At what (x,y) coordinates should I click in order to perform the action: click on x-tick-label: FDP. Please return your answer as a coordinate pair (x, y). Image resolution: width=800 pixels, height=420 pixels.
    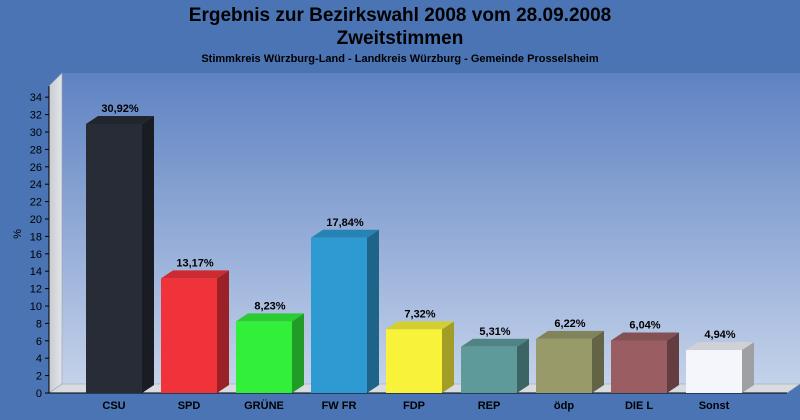
    Looking at the image, I should click on (414, 406).